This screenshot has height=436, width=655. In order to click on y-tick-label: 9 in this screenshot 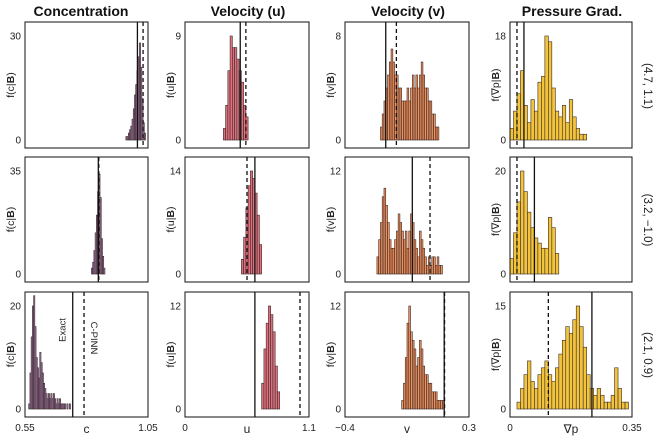, I will do `click(178, 37)`.